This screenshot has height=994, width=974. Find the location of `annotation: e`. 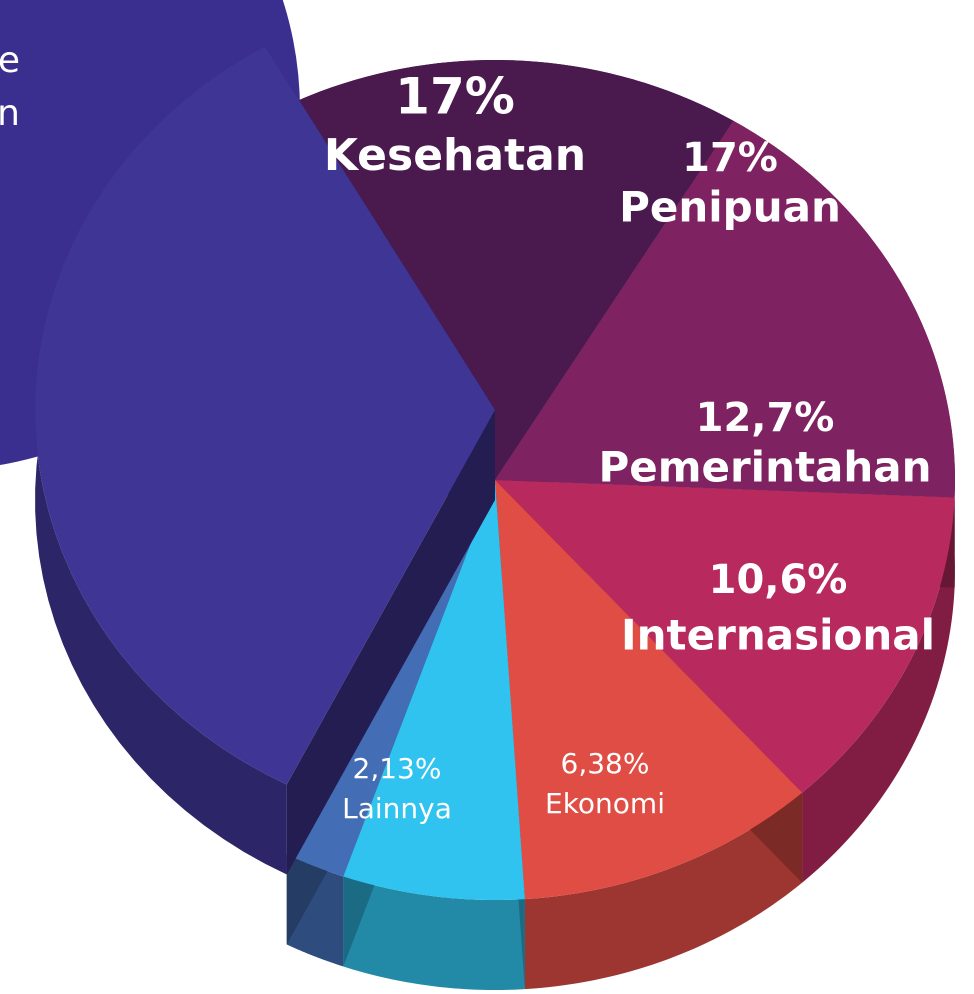

annotation: e is located at coordinates (10, 60).